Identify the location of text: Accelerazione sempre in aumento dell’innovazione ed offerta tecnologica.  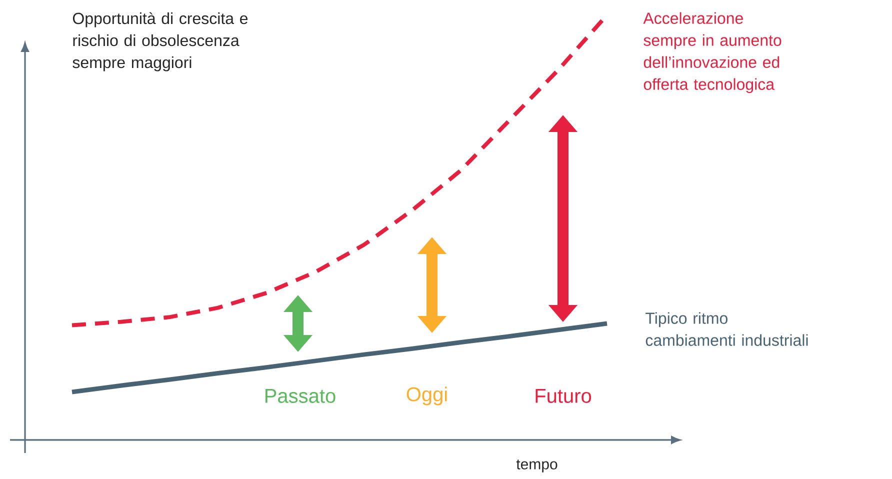
(712, 53).